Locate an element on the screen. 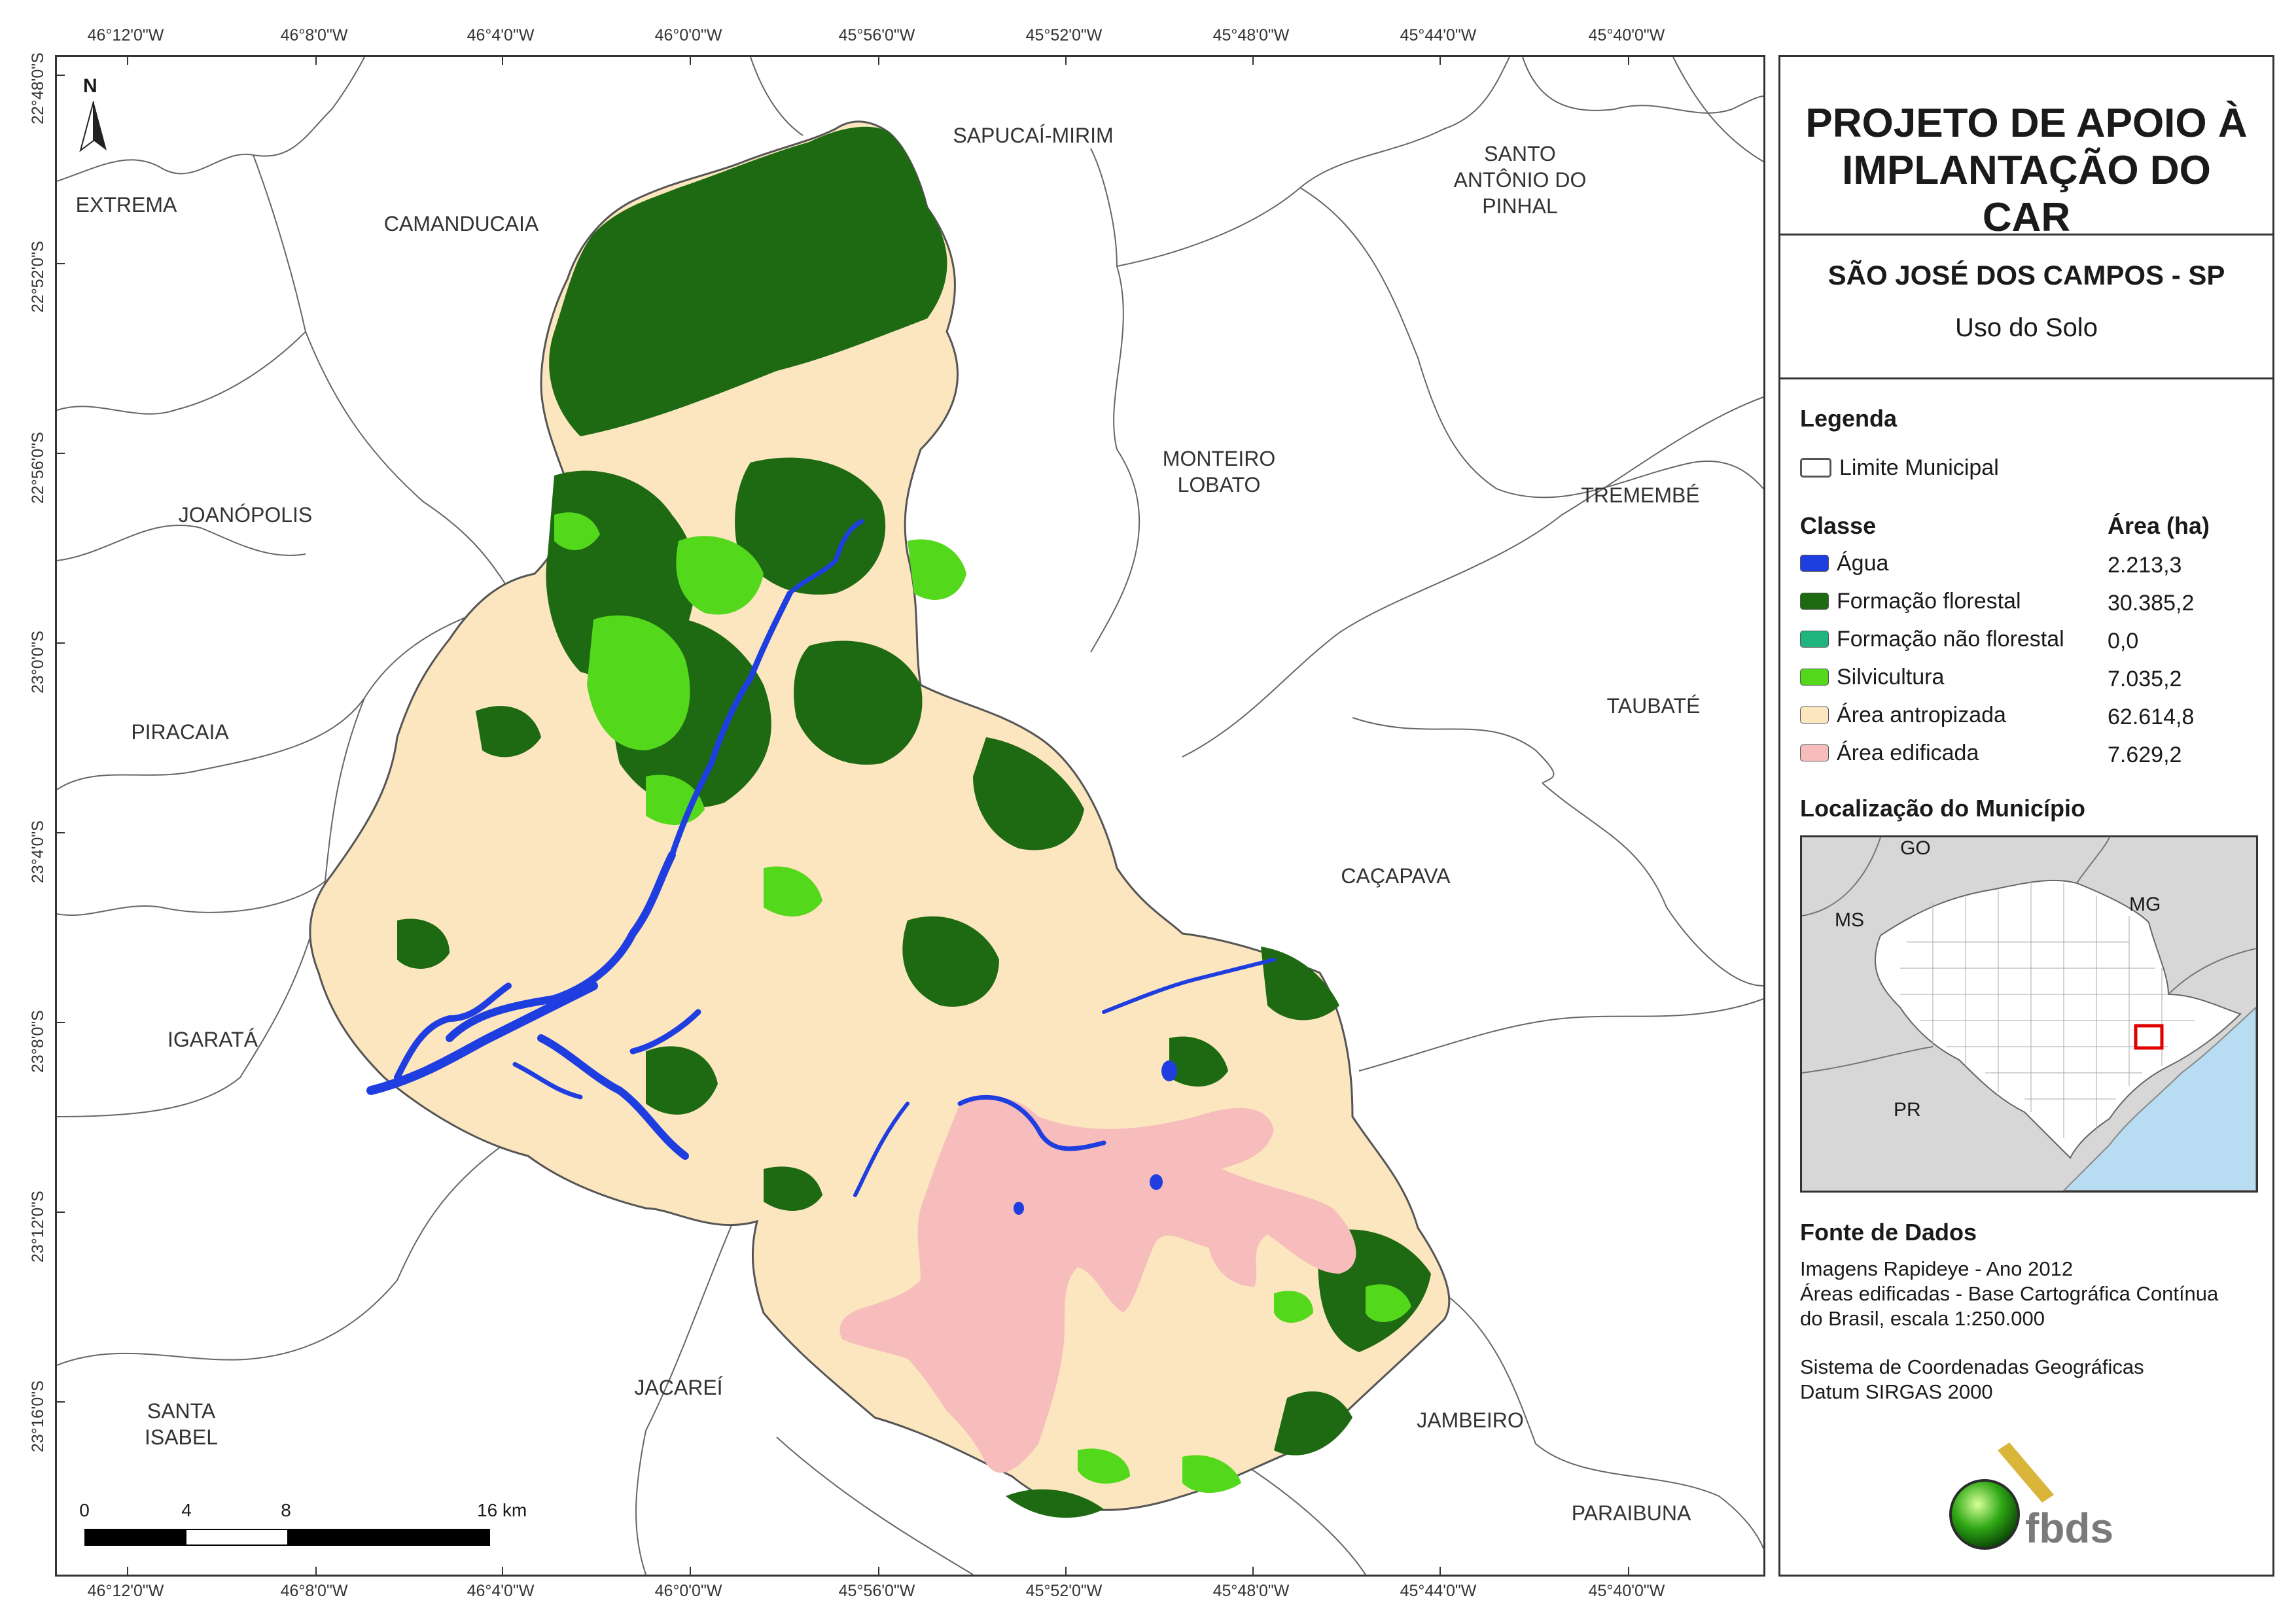 Image resolution: width=2296 pixels, height=1623 pixels. coord-top-4: 46°0'0"W is located at coordinates (688, 35).